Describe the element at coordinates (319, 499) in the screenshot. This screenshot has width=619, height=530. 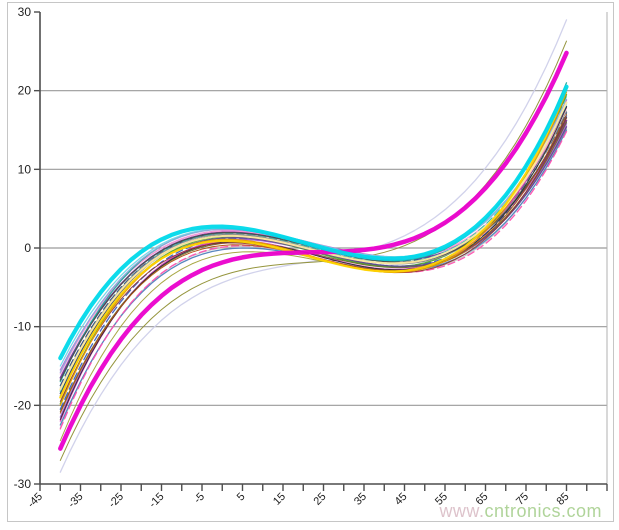
I see `x-tick-label: 25` at that location.